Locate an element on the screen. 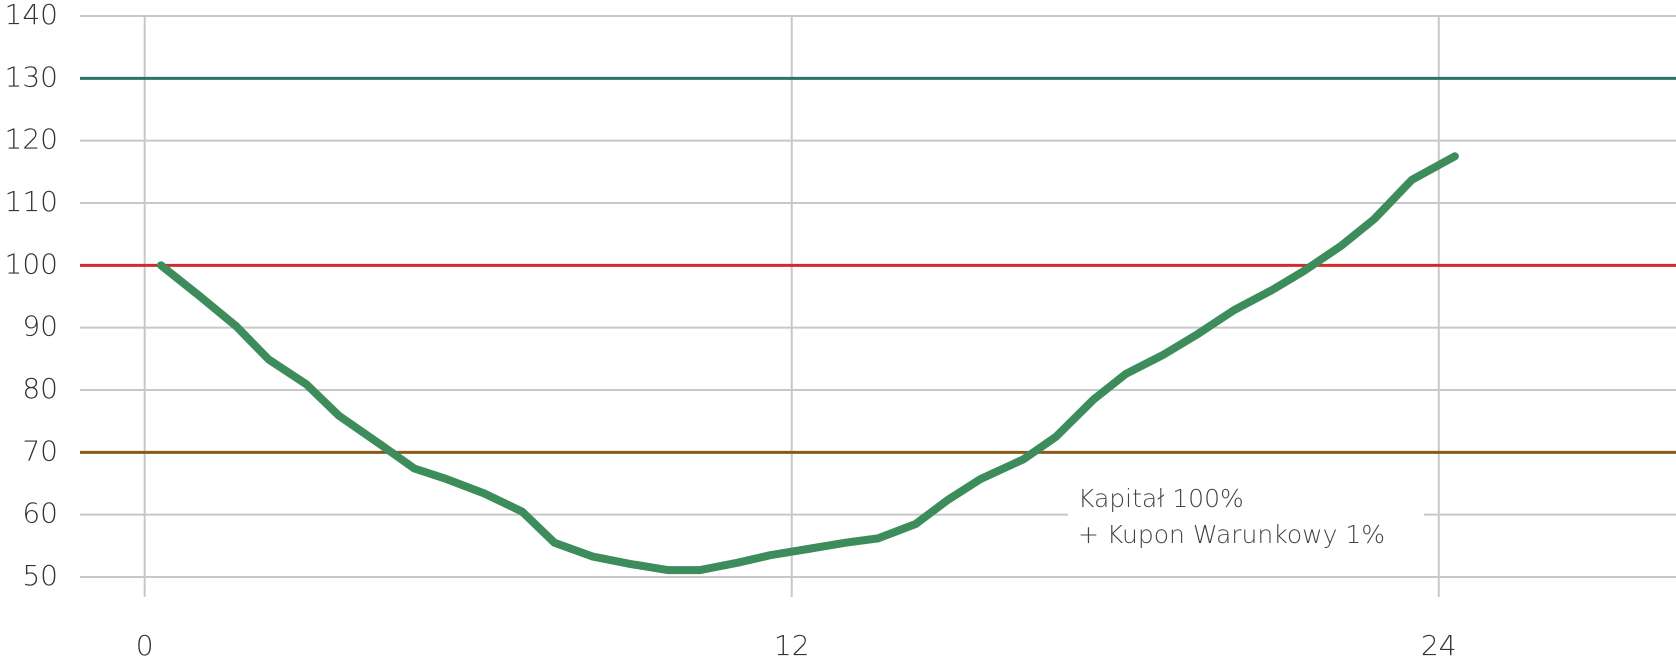  y-tick-label: 130 is located at coordinates (31, 76).